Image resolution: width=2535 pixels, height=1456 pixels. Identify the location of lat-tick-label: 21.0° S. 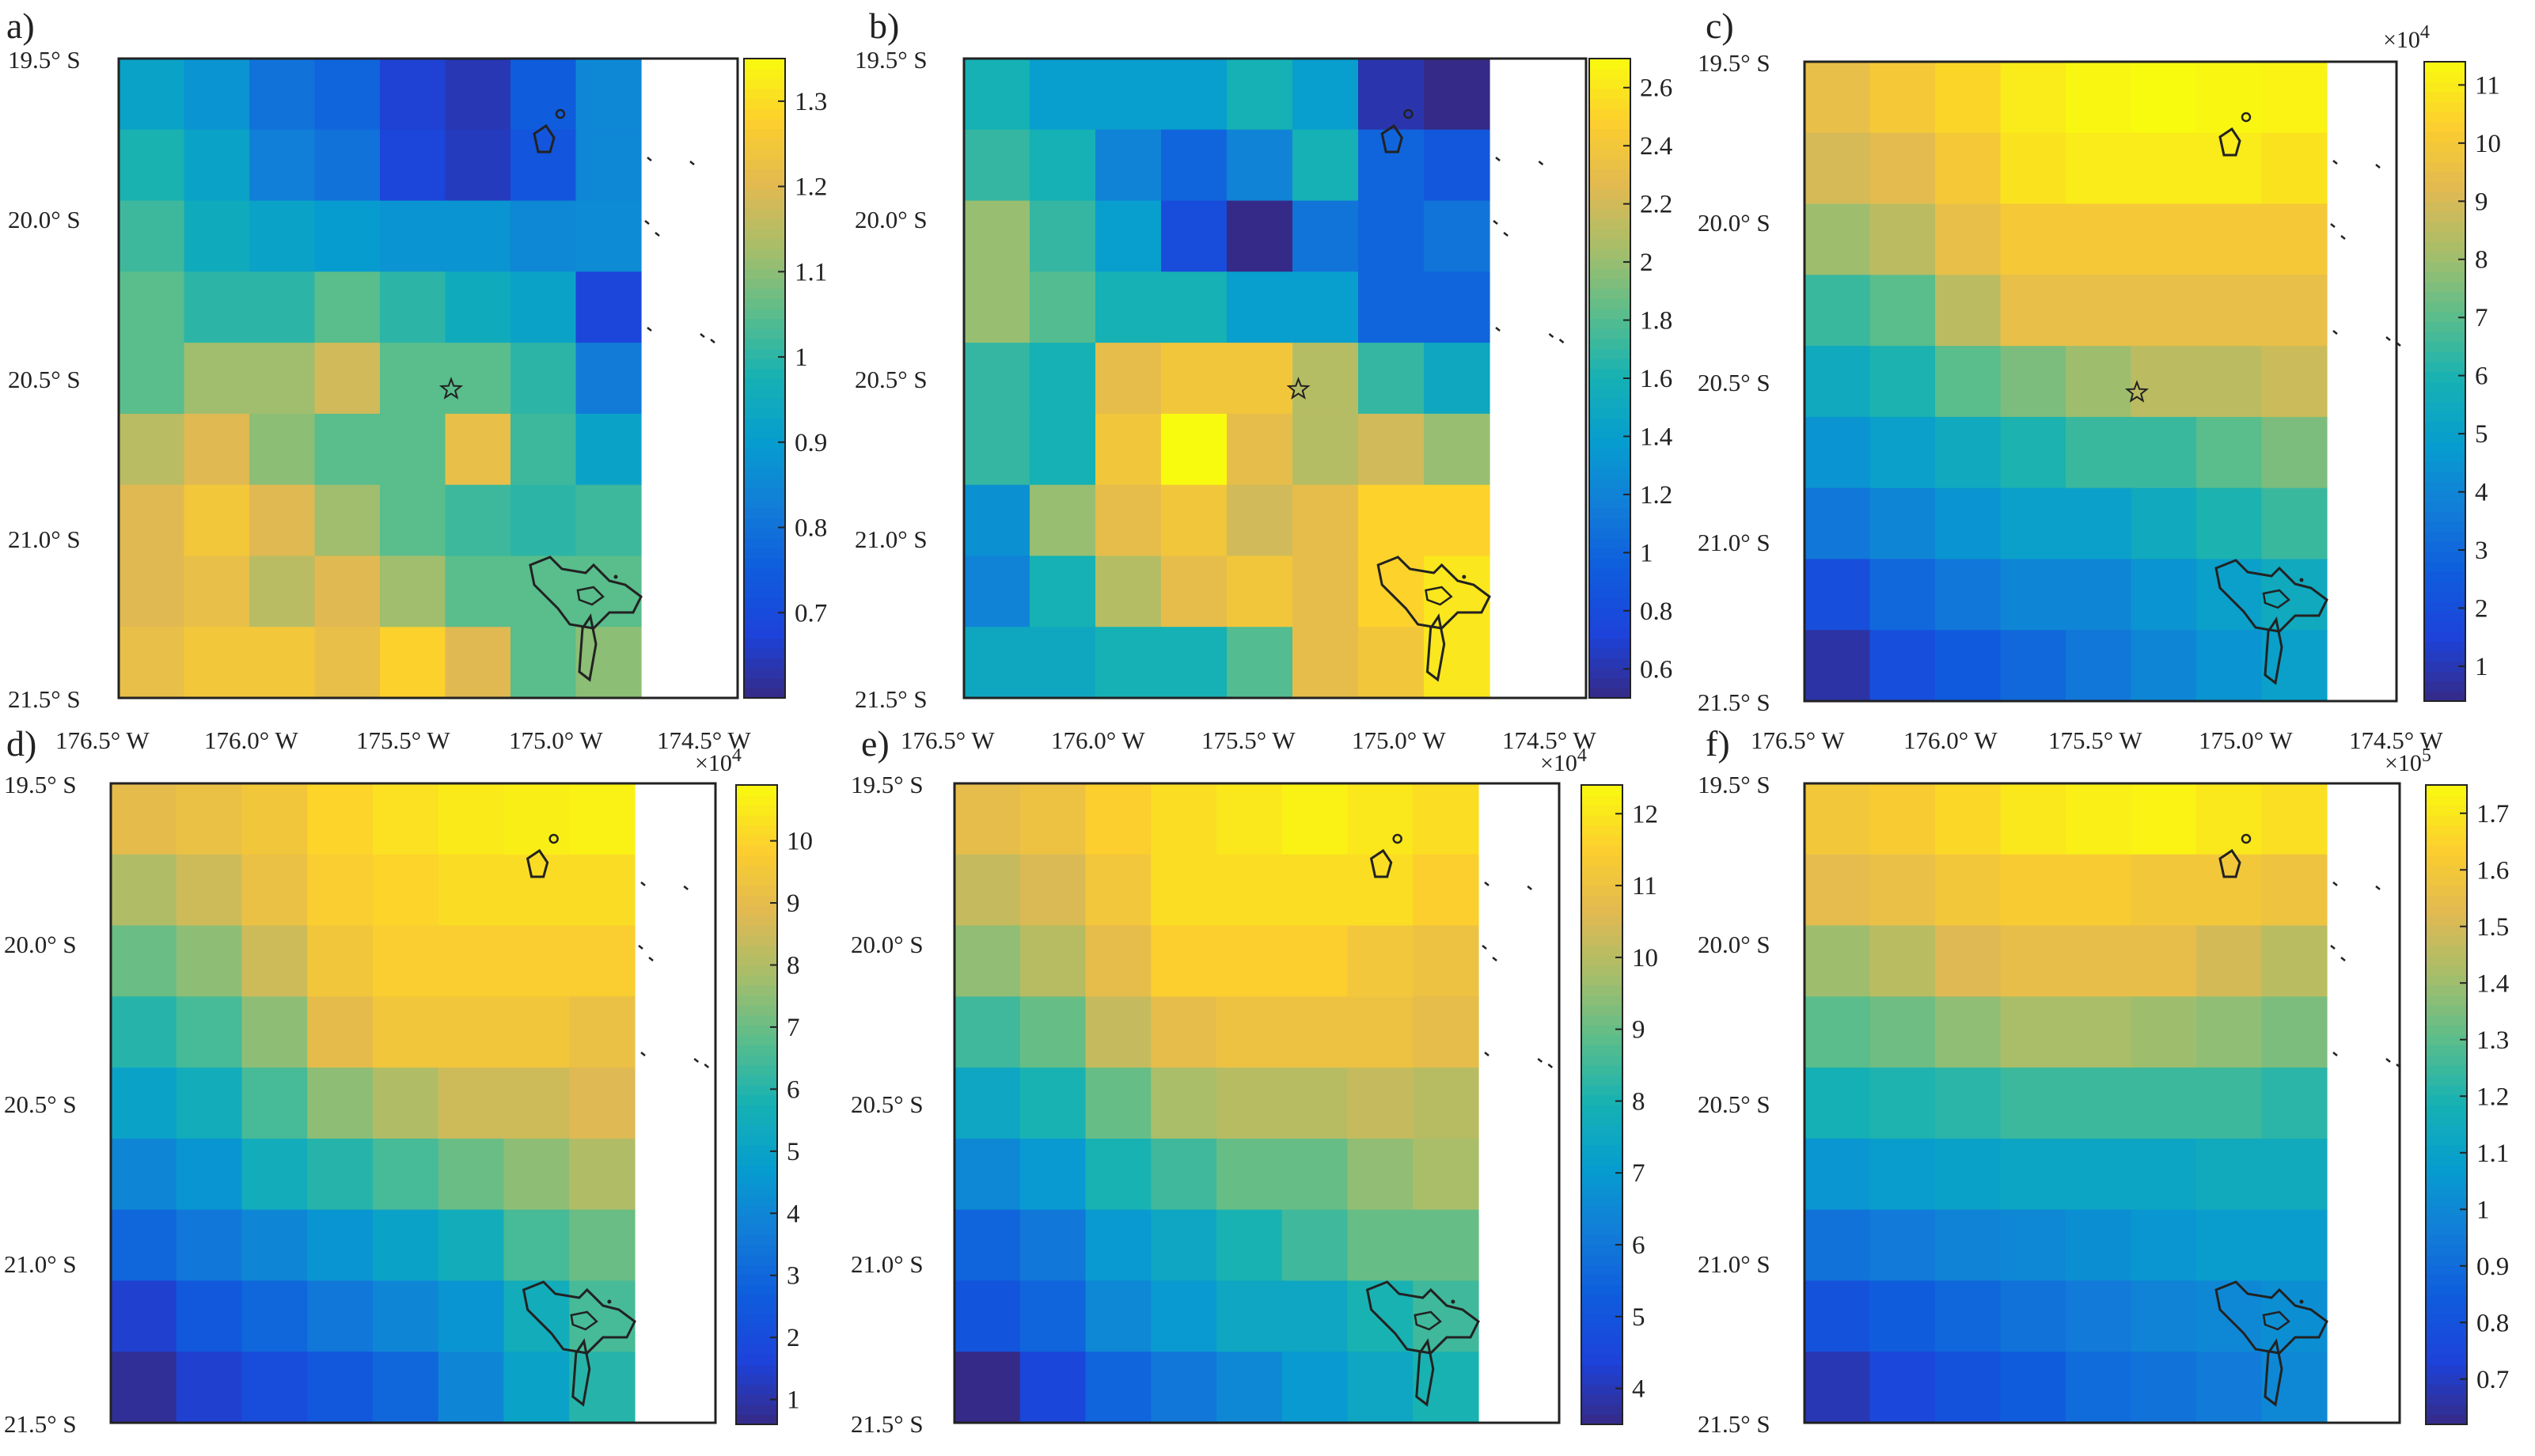
(1734, 1264).